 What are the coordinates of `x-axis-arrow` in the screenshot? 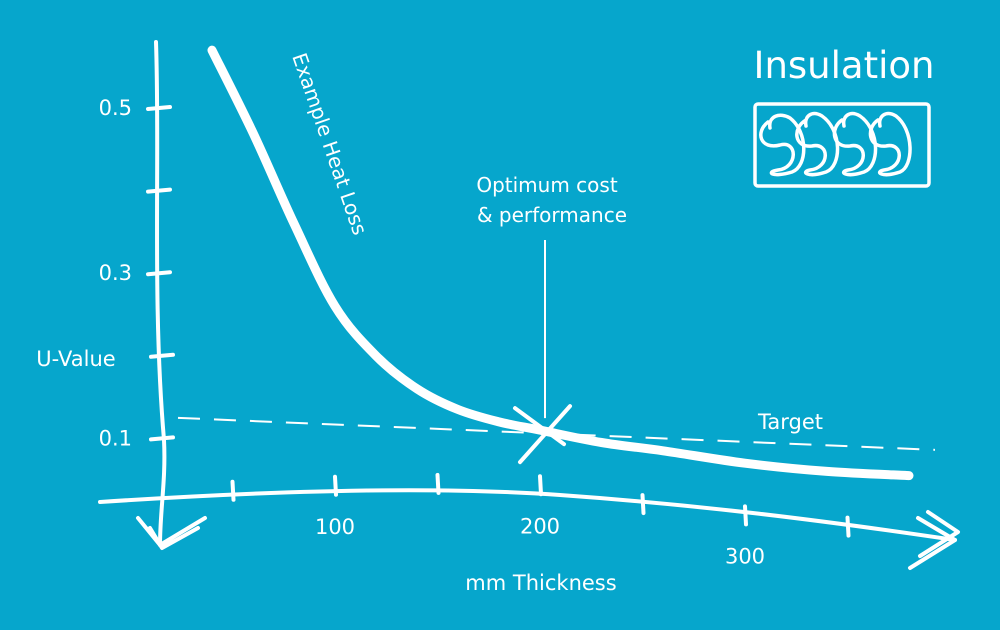 It's located at (934, 540).